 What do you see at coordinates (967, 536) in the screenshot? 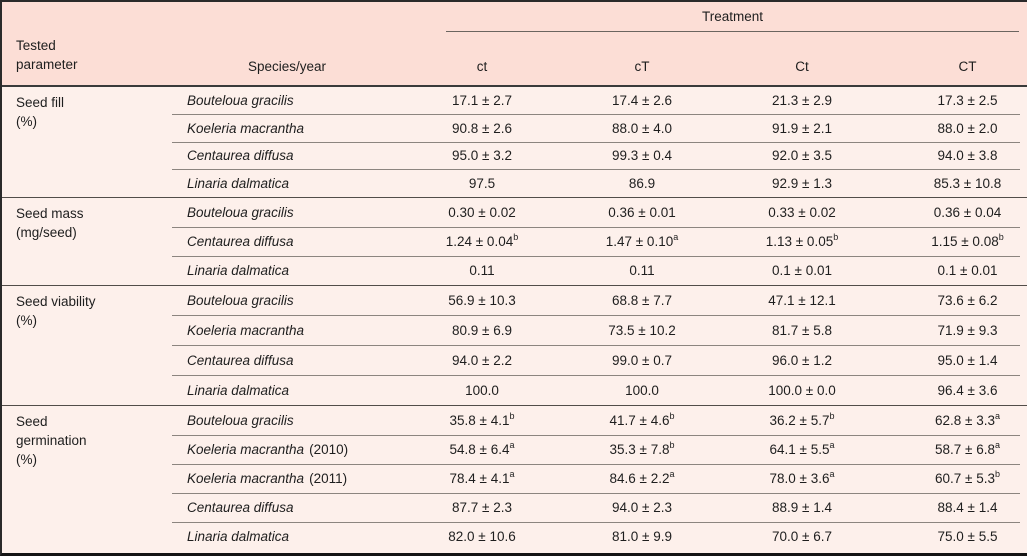
I see `value-cell: 75.0 ± 5.5` at bounding box center [967, 536].